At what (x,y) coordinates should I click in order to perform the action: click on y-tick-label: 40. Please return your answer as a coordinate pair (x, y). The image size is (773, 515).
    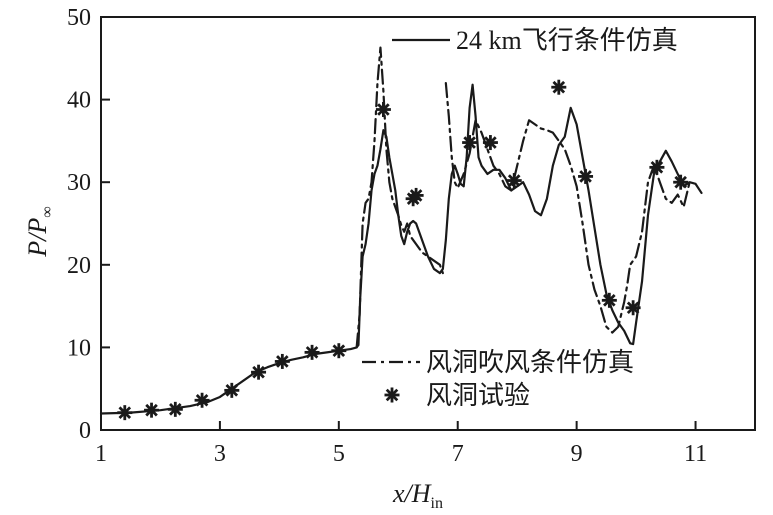
    Looking at the image, I should click on (79, 101).